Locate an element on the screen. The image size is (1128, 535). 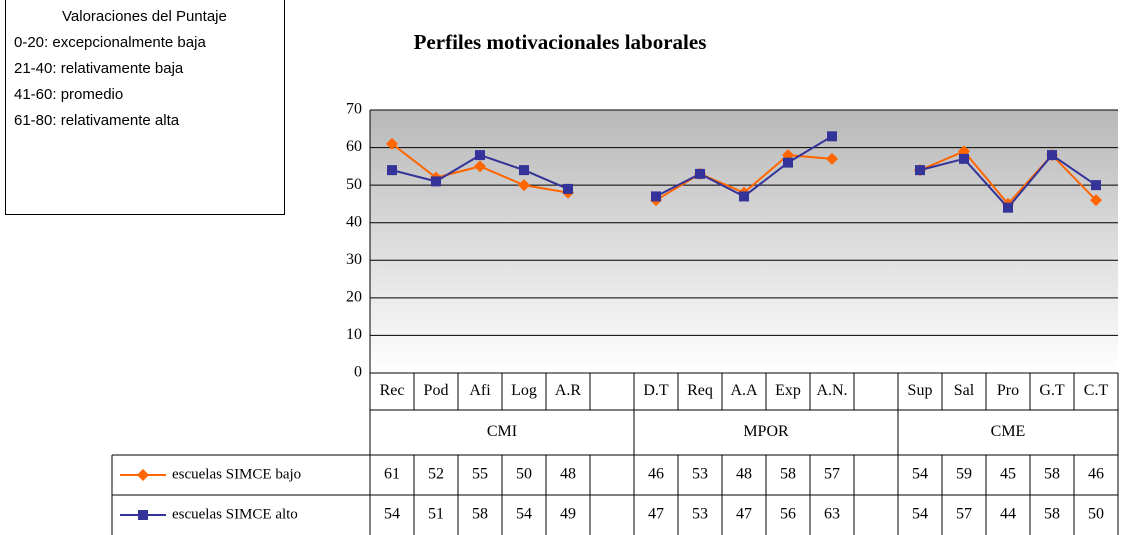
table-value: 63 is located at coordinates (832, 514).